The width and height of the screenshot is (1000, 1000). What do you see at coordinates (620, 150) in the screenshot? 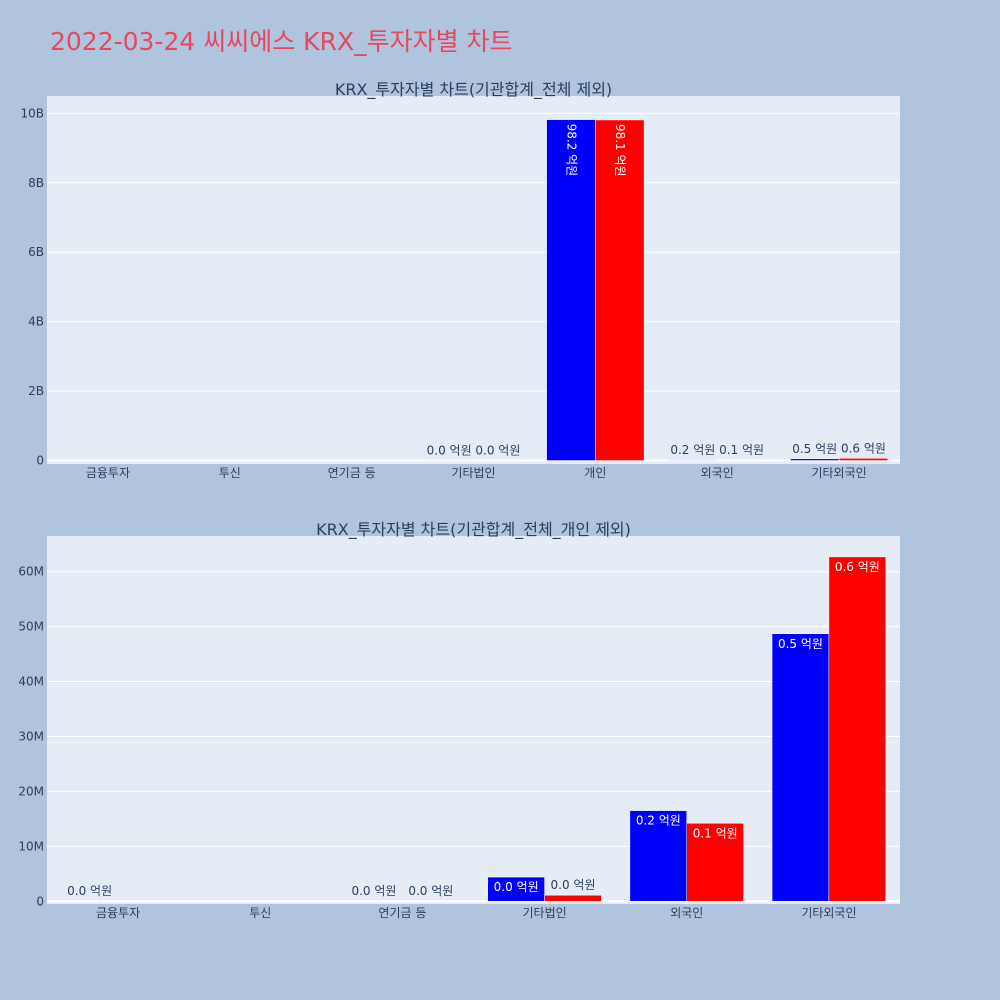
I see `data-label: 98.1 억원` at bounding box center [620, 150].